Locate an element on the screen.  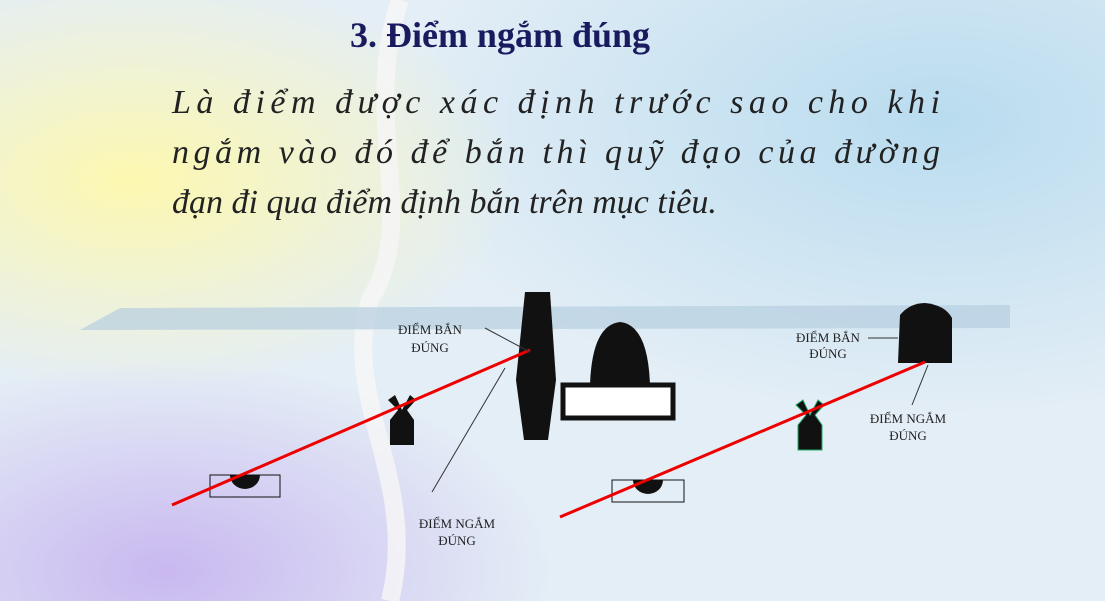
diagram: ĐIỂM BẮN ĐÚNG ĐIỂM NGẮM ĐÚNG is located at coordinates (755, 411).